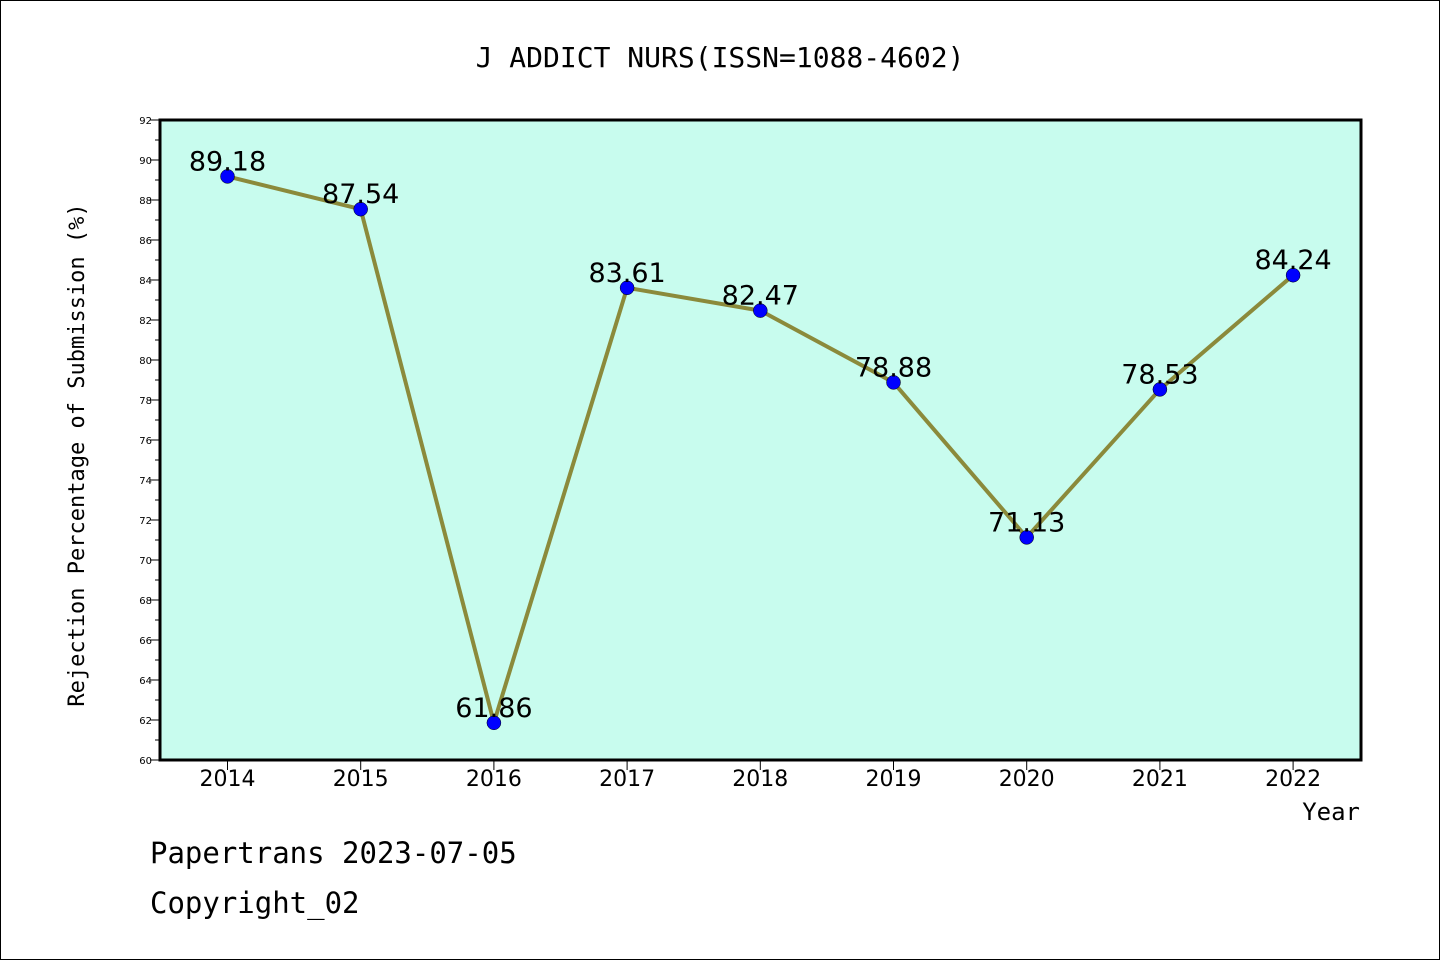  Describe the element at coordinates (145, 521) in the screenshot. I see `y-tick-label: 72` at that location.